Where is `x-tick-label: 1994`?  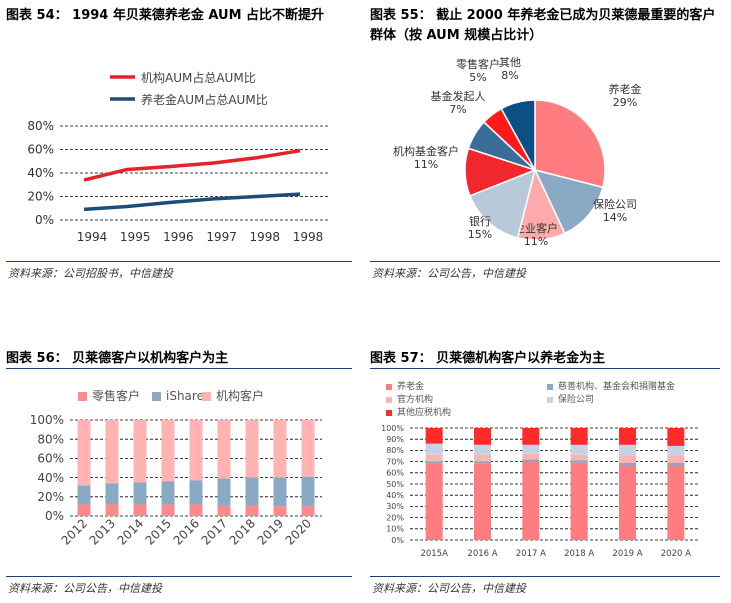 x-tick-label: 1994 is located at coordinates (92, 237).